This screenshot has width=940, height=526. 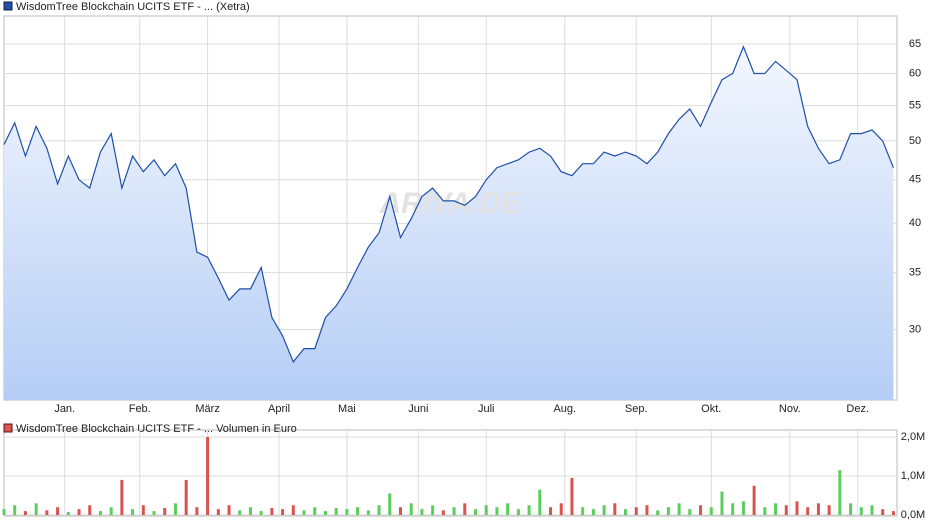 I want to click on x-tick-label: Nov., so click(x=790, y=409).